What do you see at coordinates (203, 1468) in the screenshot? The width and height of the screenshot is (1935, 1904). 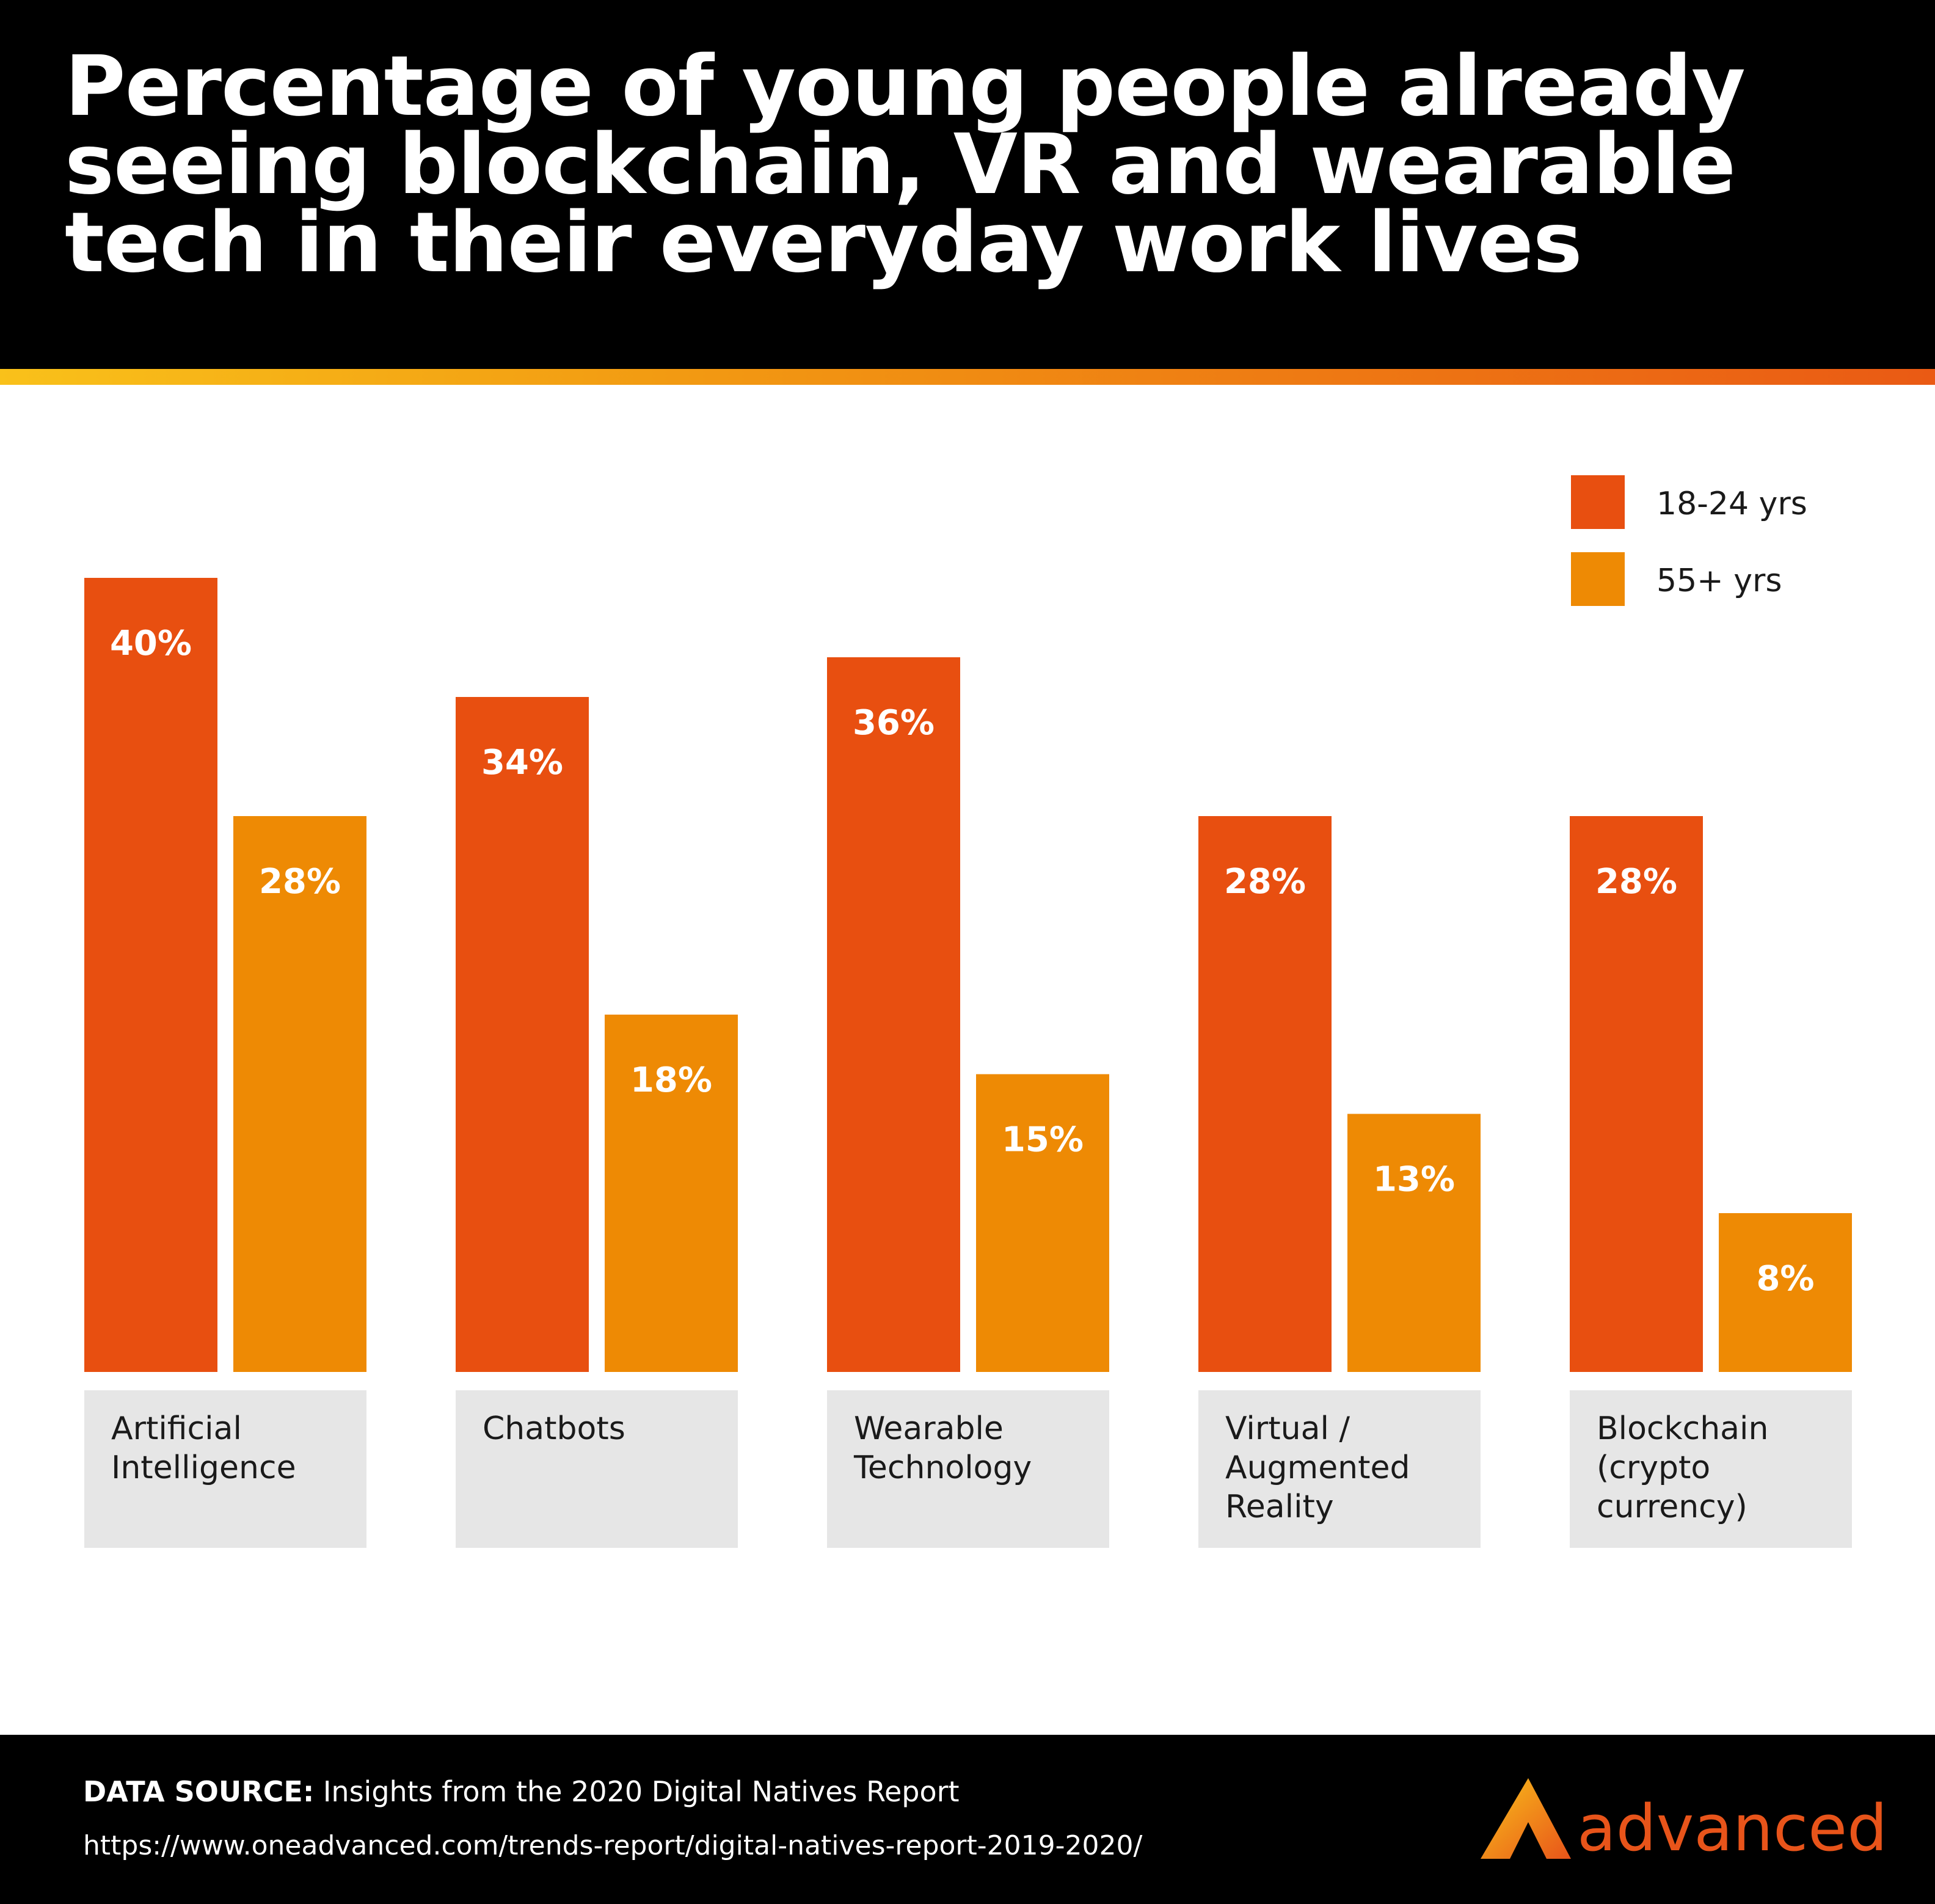 I see `category-label-0-line-1: Intelligence` at bounding box center [203, 1468].